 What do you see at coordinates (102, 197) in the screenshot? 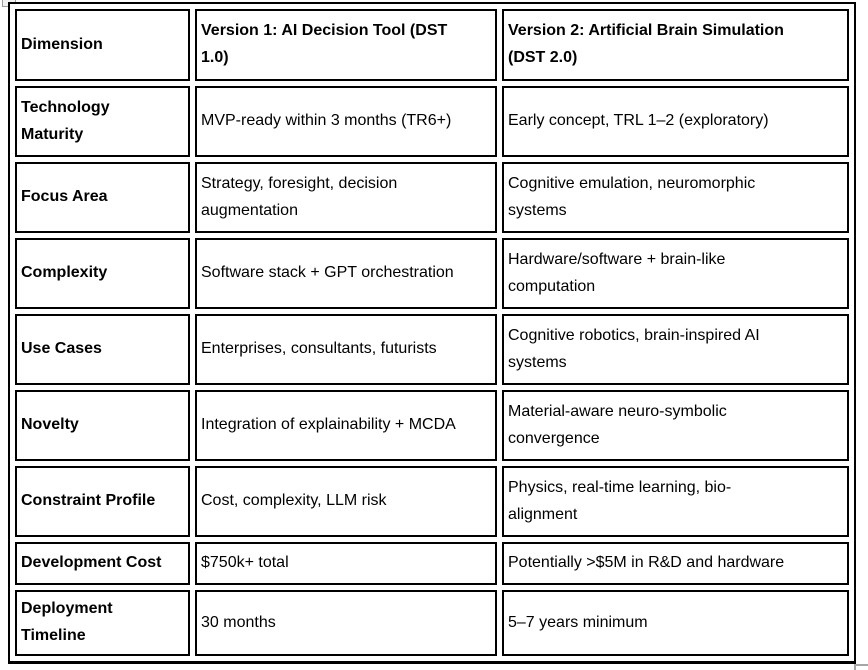
I see `cell-focus-area: Focus Area` at bounding box center [102, 197].